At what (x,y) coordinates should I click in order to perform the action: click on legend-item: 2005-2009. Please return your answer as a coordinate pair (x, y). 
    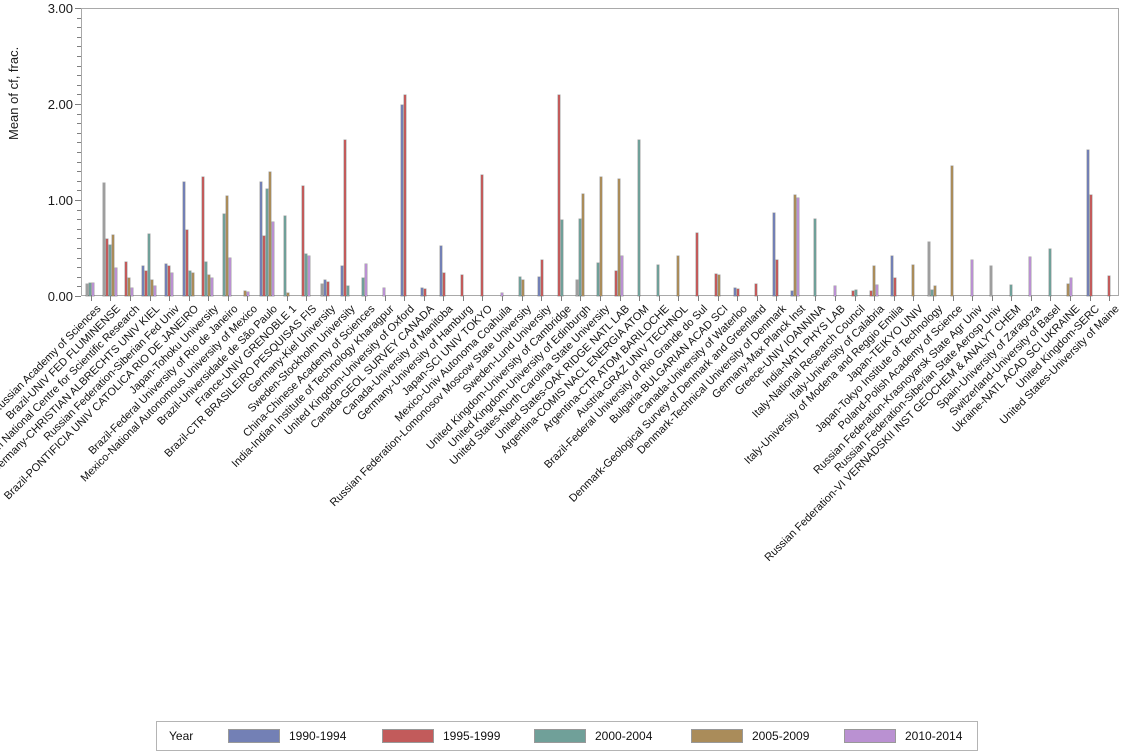
    Looking at the image, I should click on (750, 736).